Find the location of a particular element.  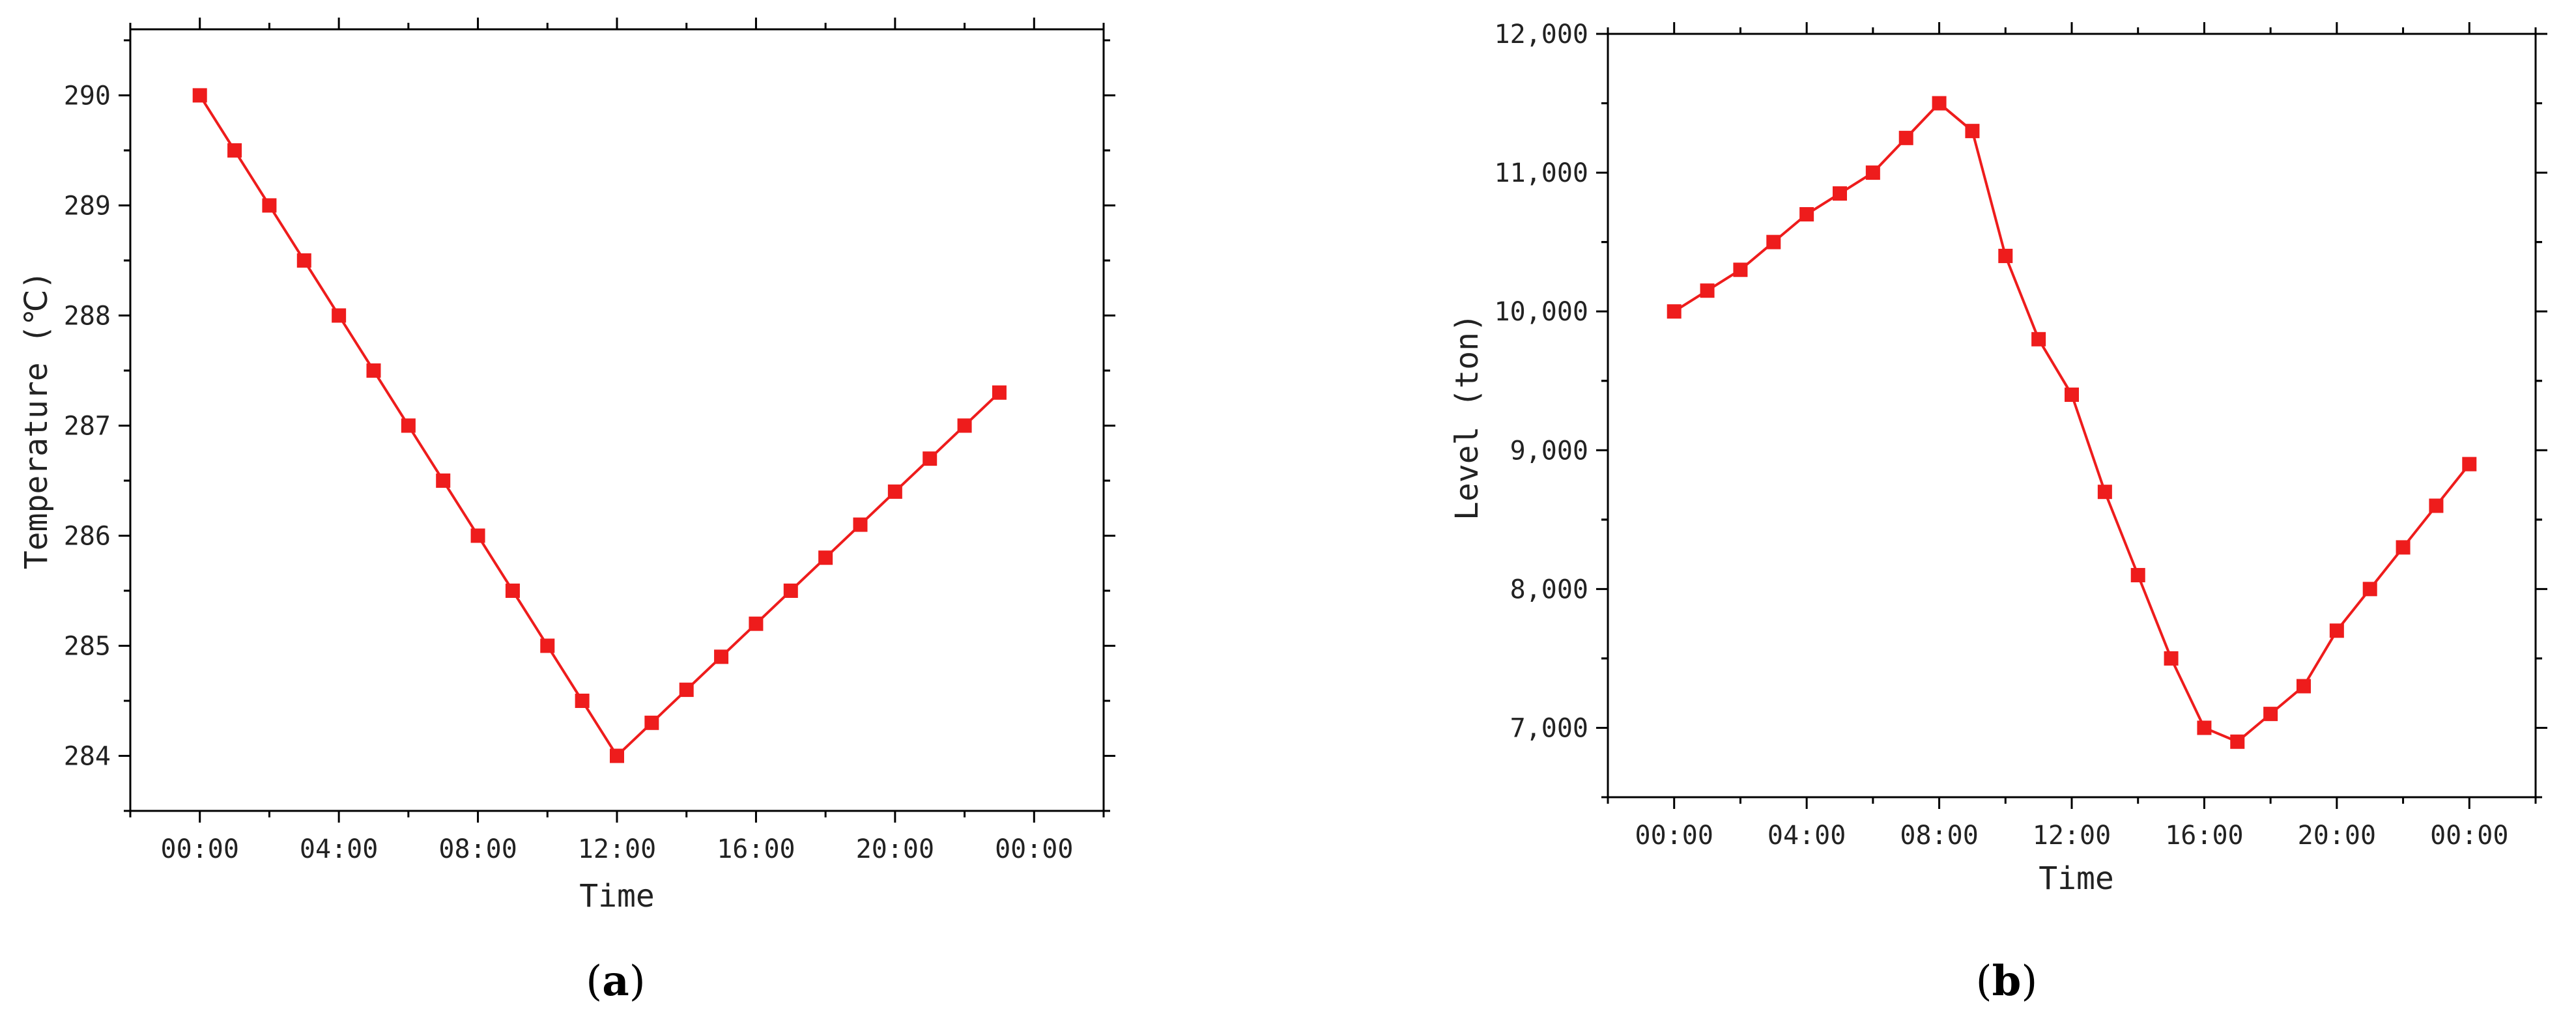

panel-label-b-close: ) is located at coordinates (2029, 981).